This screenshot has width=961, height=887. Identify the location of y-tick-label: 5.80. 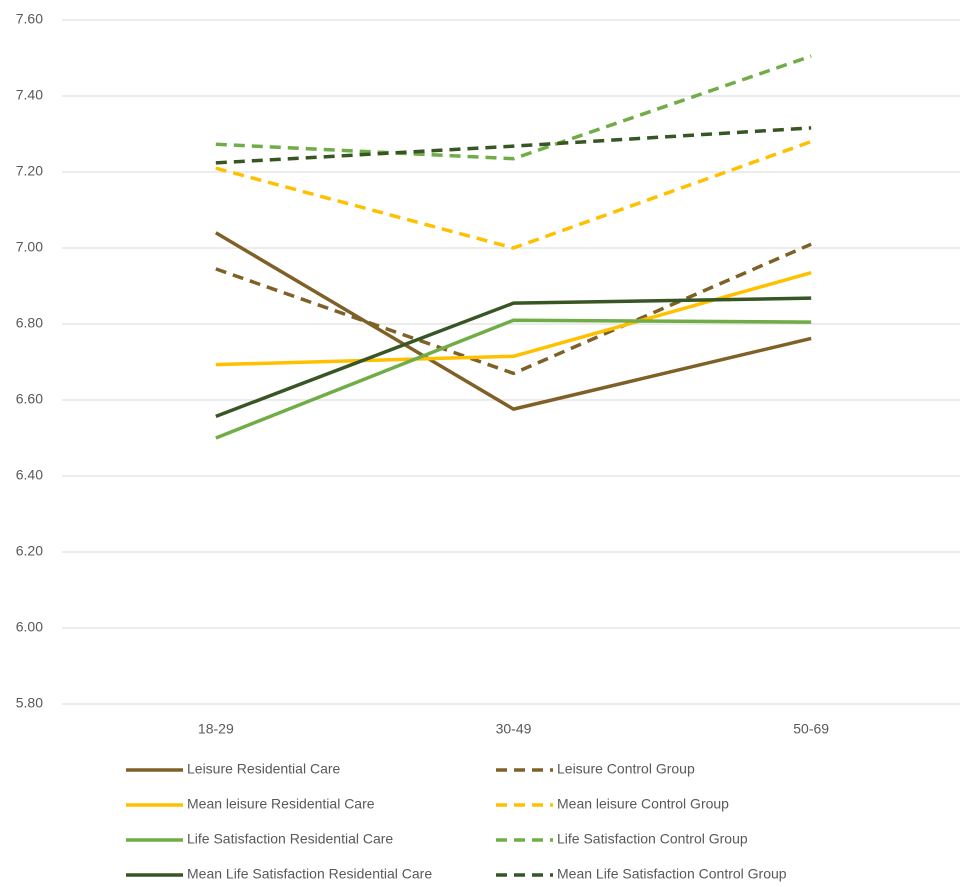
(29, 703).